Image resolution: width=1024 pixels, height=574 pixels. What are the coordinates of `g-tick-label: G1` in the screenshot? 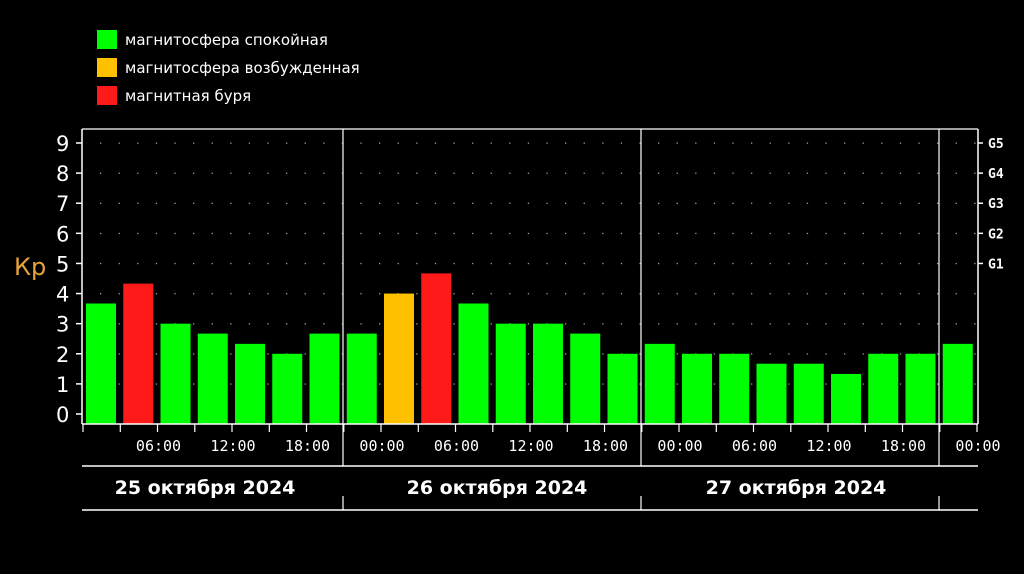 It's located at (996, 264).